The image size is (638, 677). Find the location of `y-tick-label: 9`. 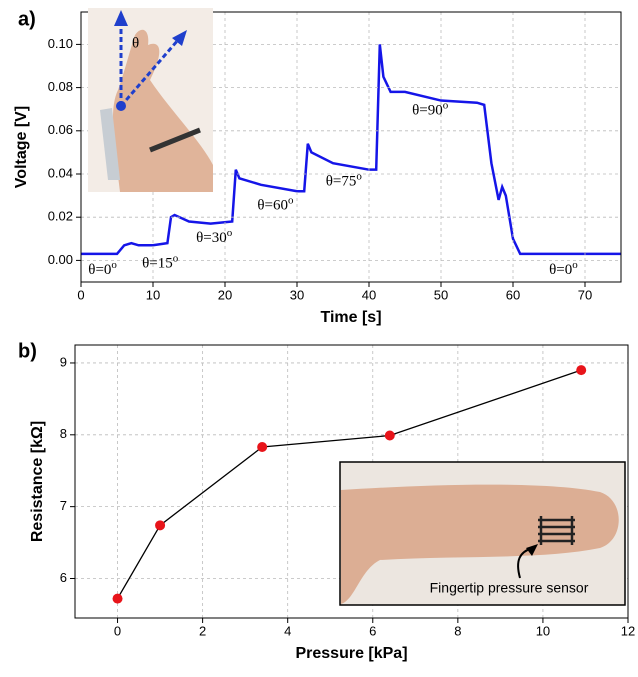

y-tick-label: 9 is located at coordinates (63, 361).